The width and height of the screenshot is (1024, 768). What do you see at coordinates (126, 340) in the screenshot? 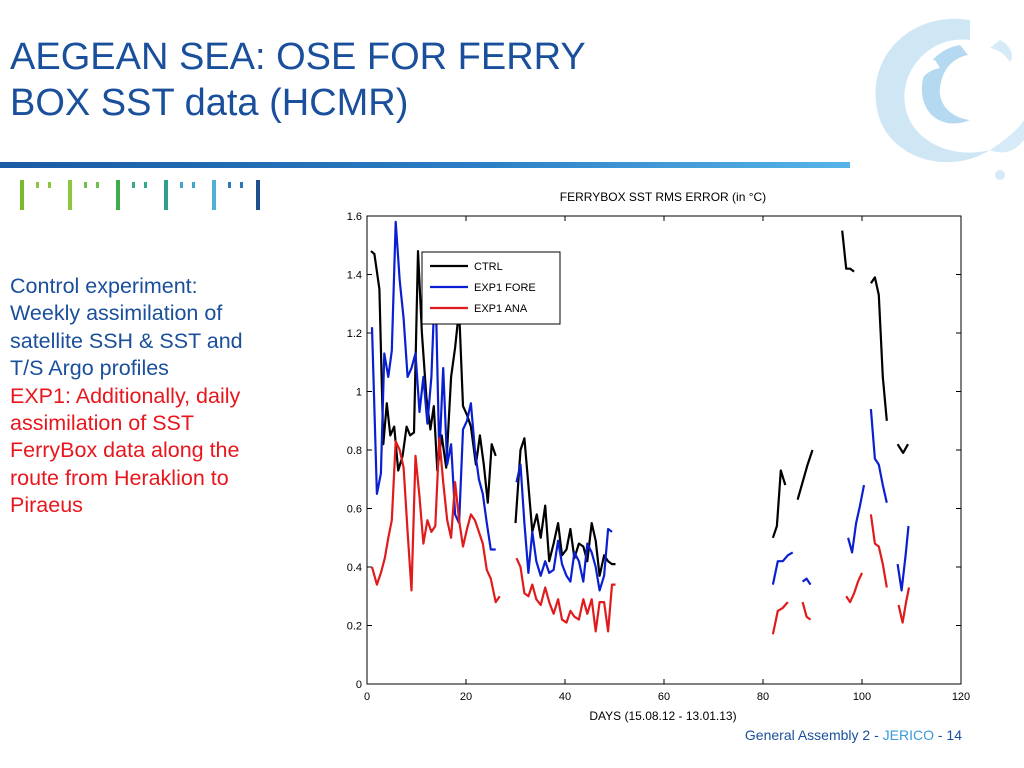
I see `body-line: satellite SSH & SST and` at bounding box center [126, 340].